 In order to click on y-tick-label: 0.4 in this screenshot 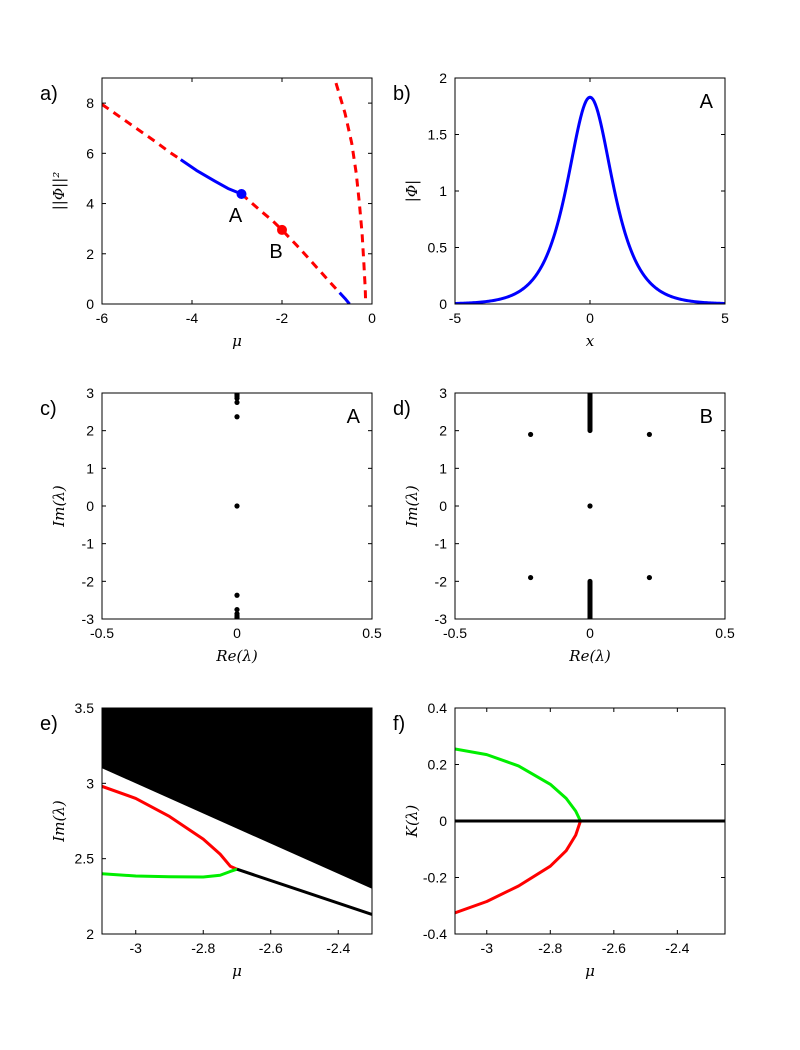, I will do `click(438, 708)`.